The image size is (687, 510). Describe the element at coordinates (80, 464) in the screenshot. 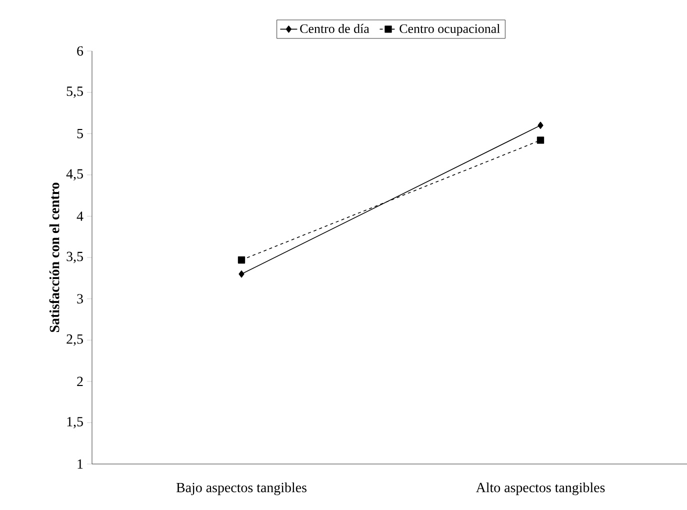

I see `y-tick-label: 1` at that location.